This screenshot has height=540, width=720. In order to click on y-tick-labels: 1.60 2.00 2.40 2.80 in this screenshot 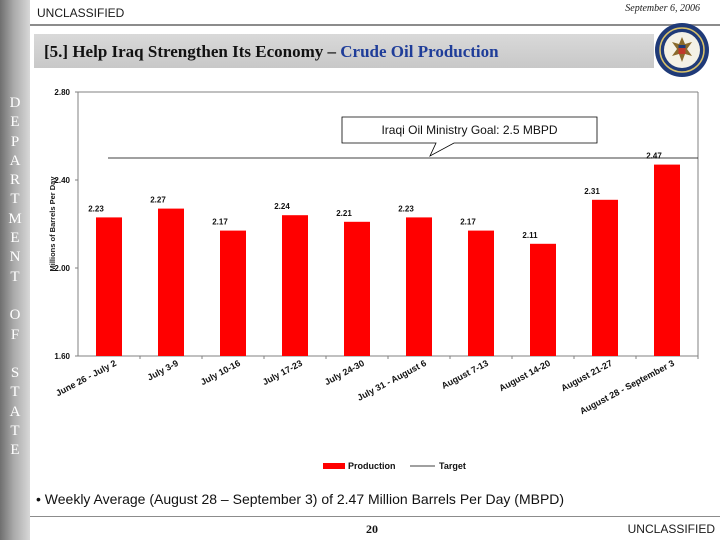, I will do `click(66, 224)`.